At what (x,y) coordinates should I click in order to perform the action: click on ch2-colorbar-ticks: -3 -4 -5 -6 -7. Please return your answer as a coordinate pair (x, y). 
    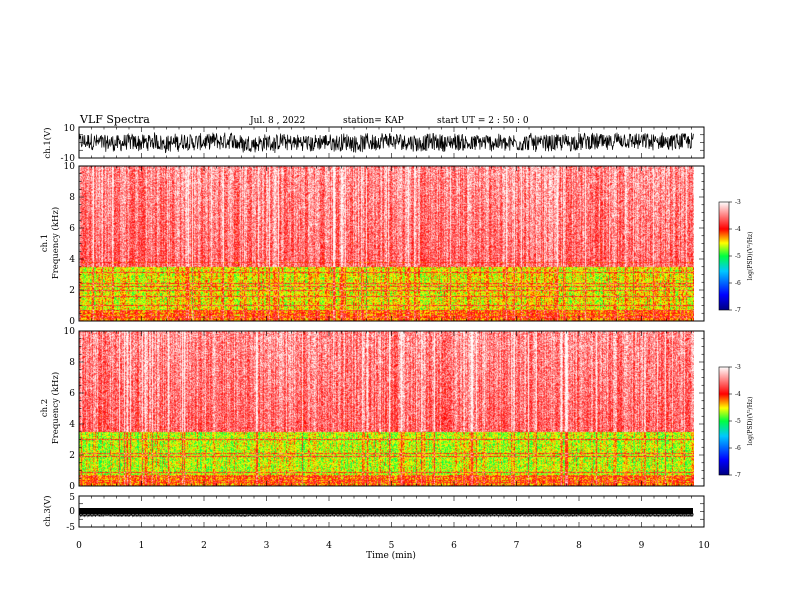
    Looking at the image, I should click on (735, 421).